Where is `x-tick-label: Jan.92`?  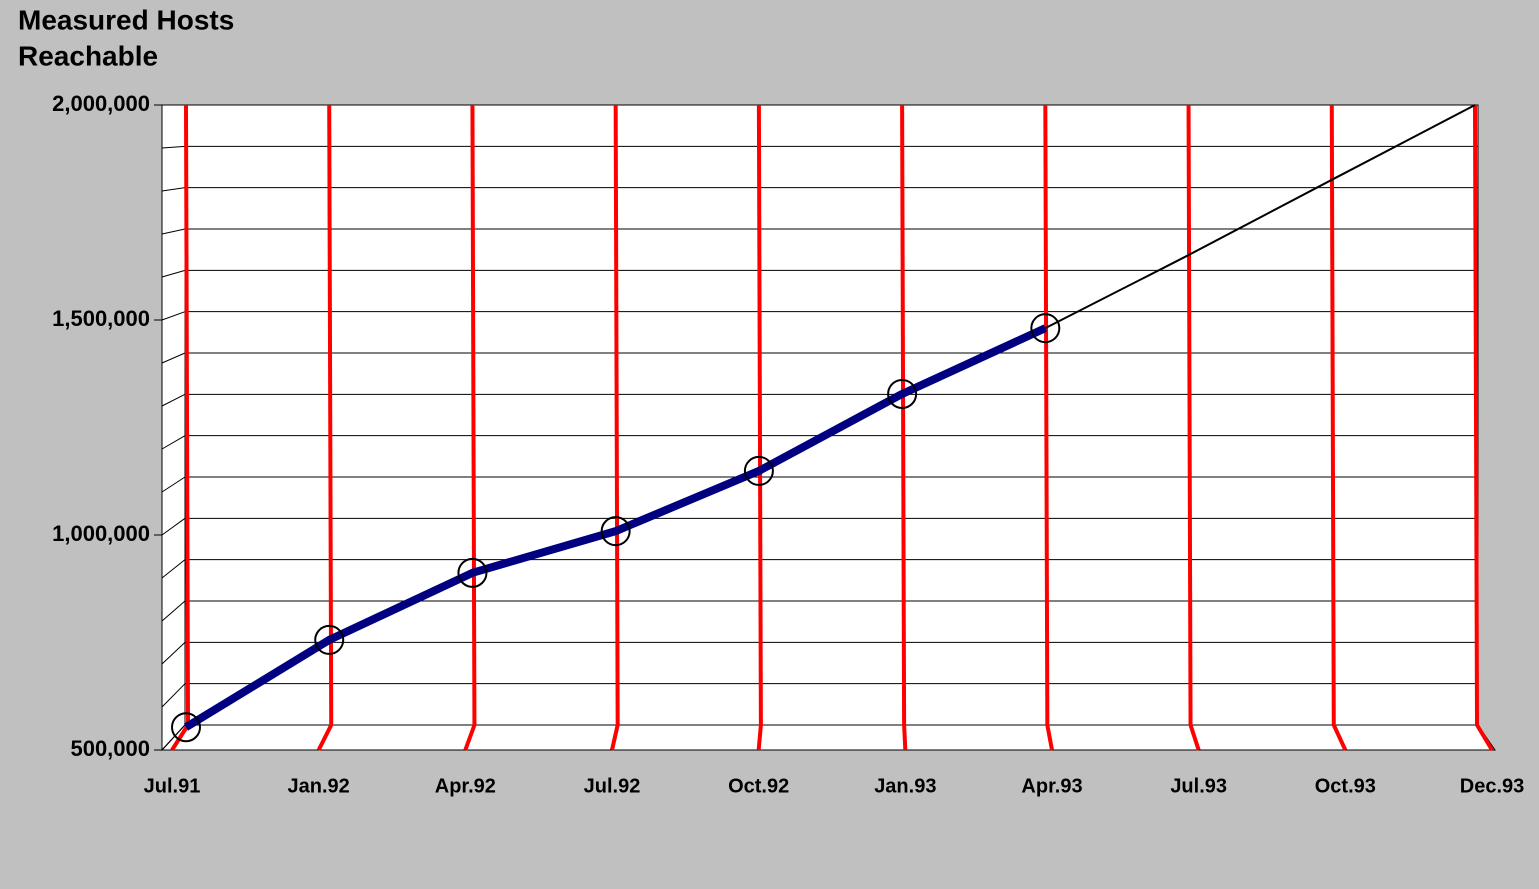 x-tick-label: Jan.92 is located at coordinates (319, 786).